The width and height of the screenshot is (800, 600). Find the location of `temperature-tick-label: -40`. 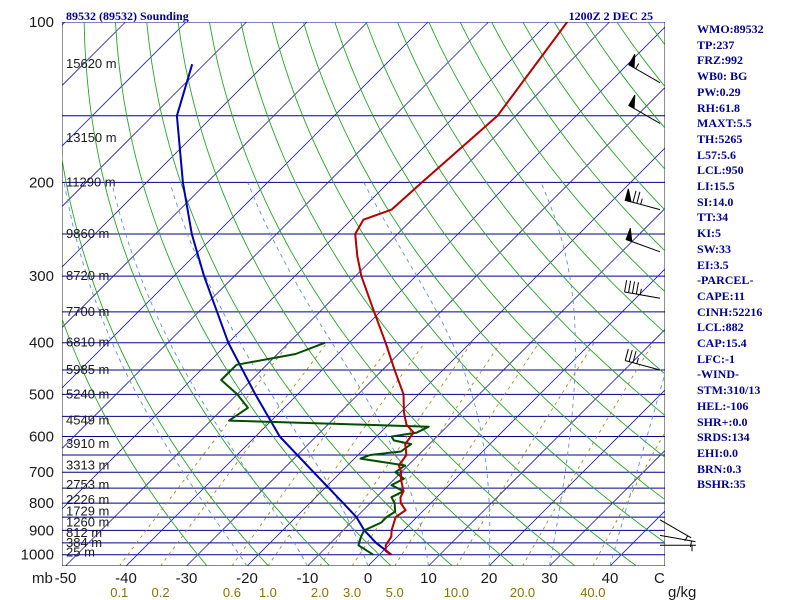

temperature-tick-label: -40 is located at coordinates (126, 578).